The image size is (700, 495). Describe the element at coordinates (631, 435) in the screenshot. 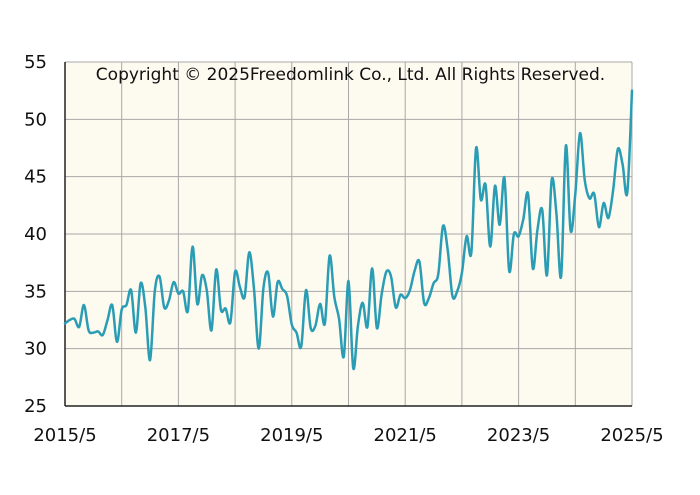

I see `x-tick-label: 2025/5` at that location.